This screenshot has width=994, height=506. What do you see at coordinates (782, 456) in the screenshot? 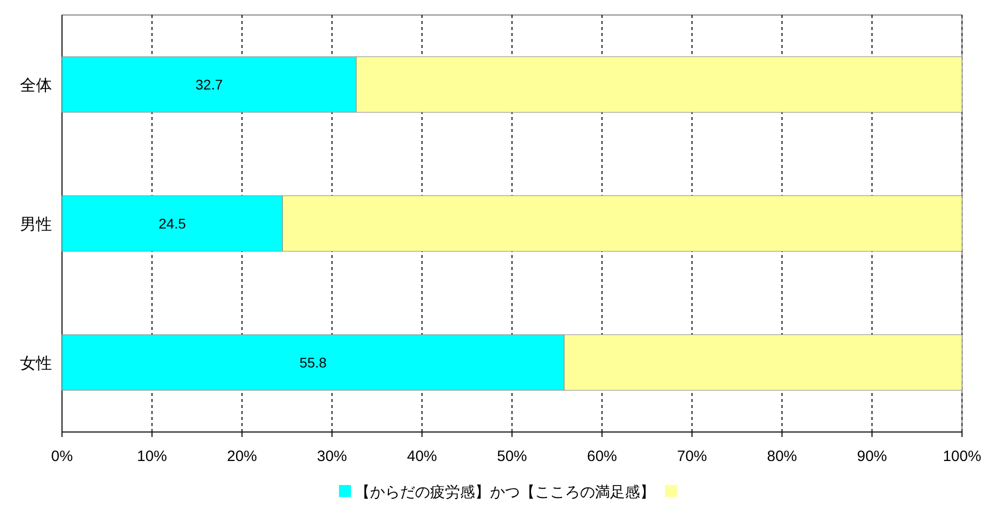
I see `x-tick-label: 80%` at bounding box center [782, 456].